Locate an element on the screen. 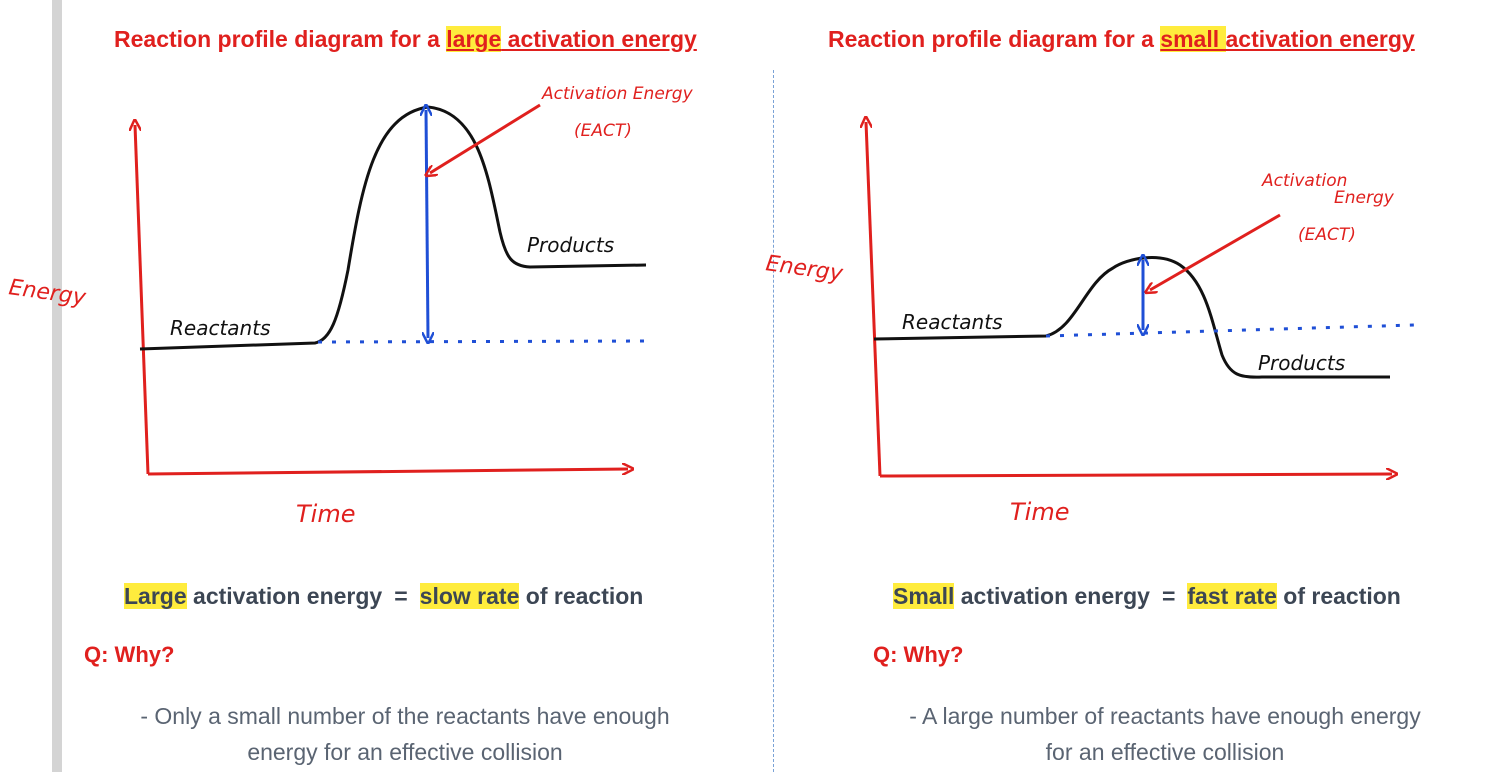 This screenshot has height=772, width=1489. left-products-label: Products is located at coordinates (570, 245).